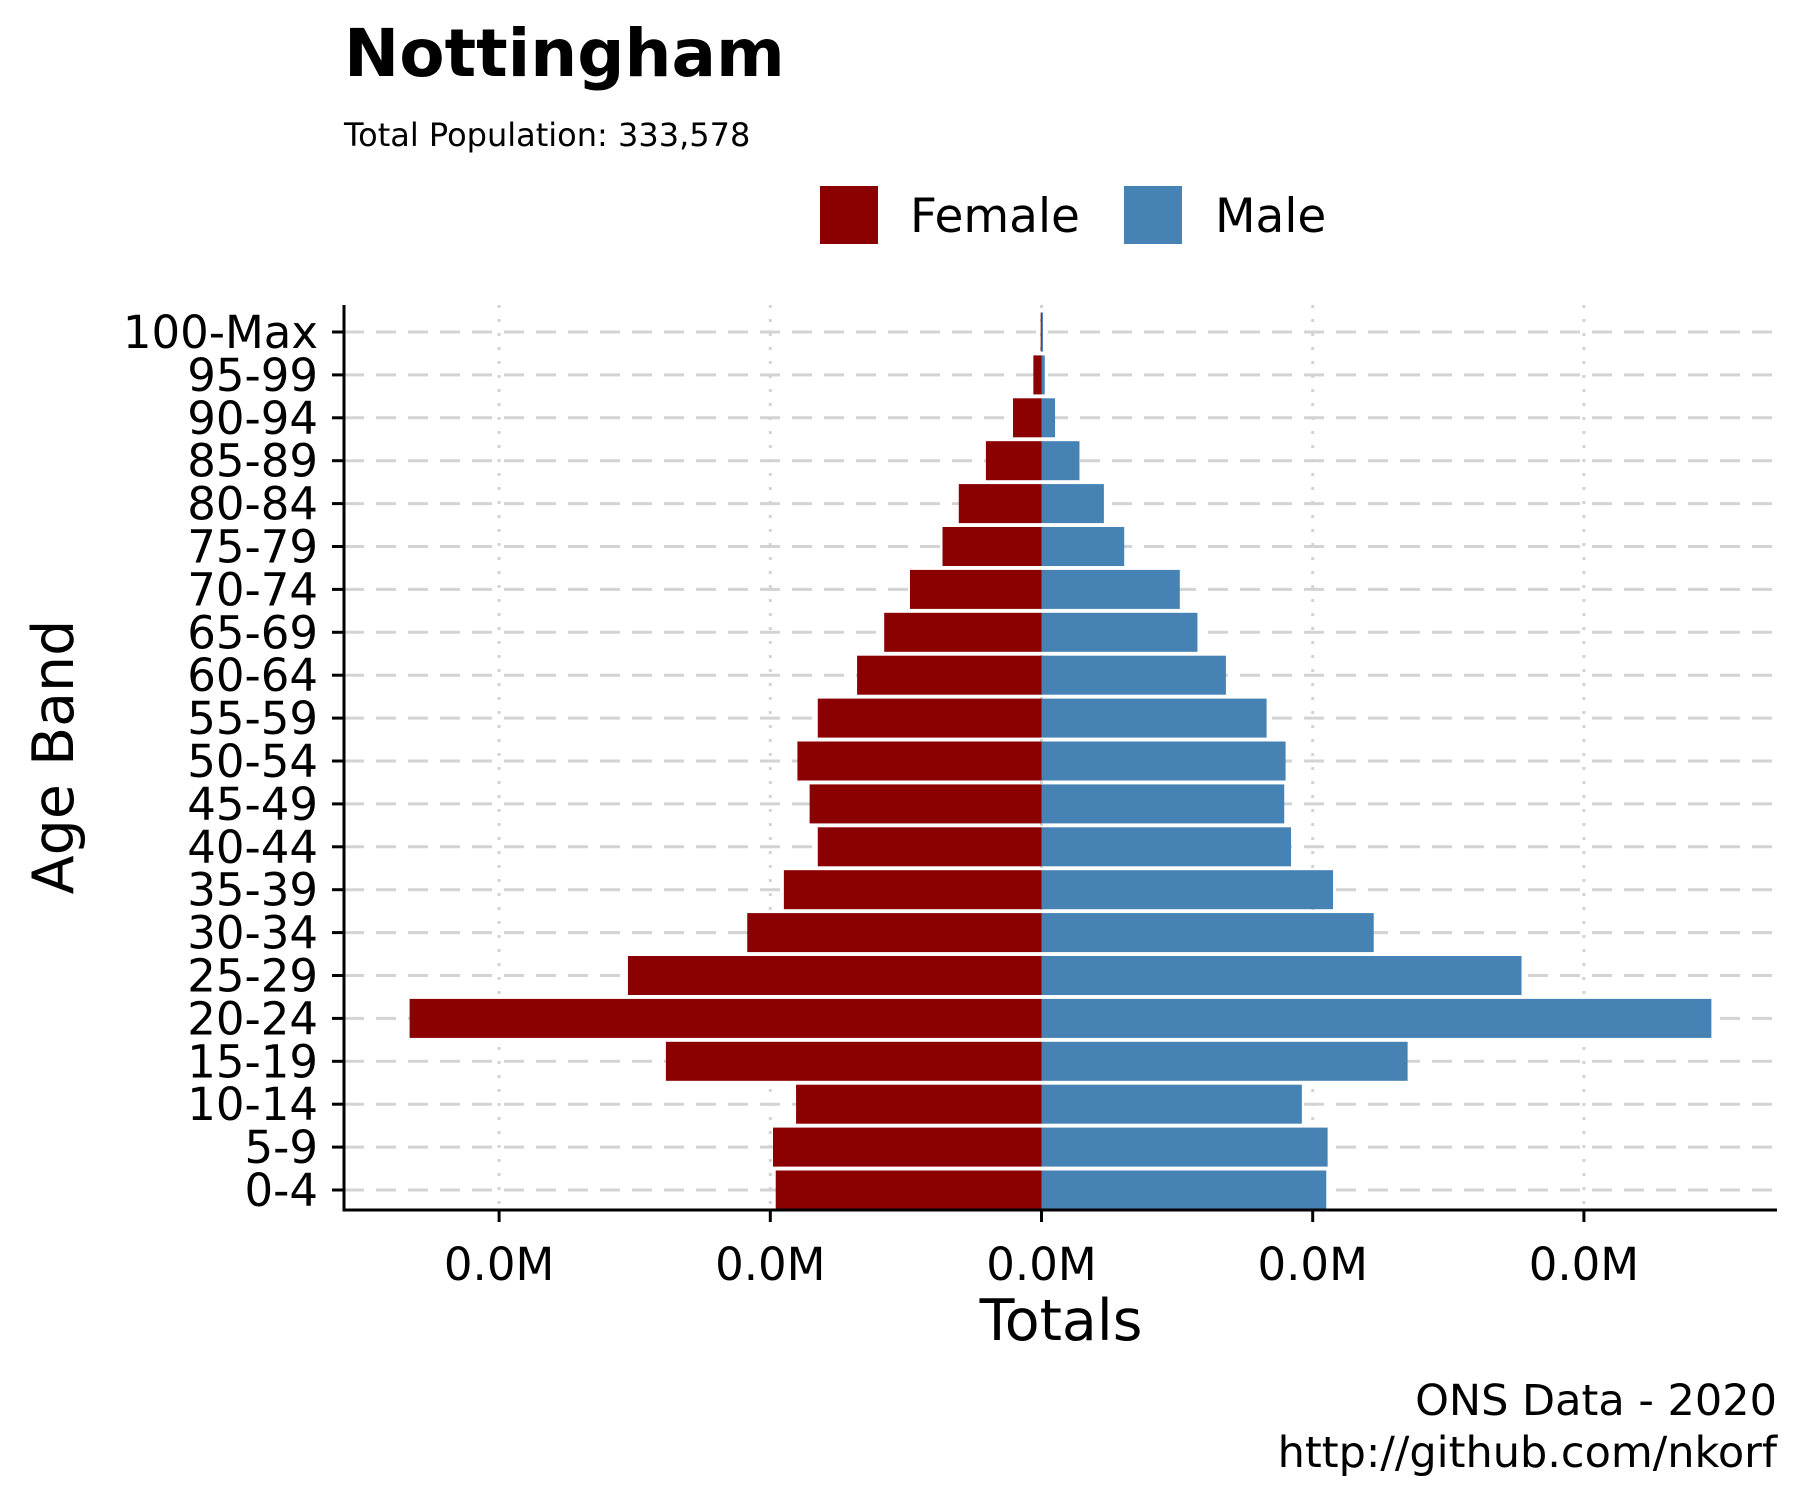  What do you see at coordinates (282, 1190) in the screenshot?
I see `y-tick-label: 0-4` at bounding box center [282, 1190].